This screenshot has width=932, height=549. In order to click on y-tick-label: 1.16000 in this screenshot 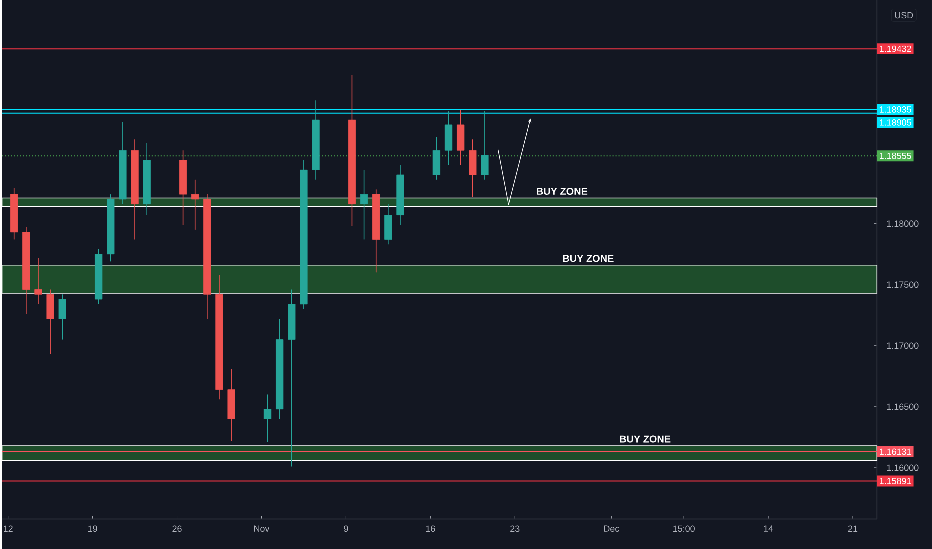, I will do `click(903, 468)`.